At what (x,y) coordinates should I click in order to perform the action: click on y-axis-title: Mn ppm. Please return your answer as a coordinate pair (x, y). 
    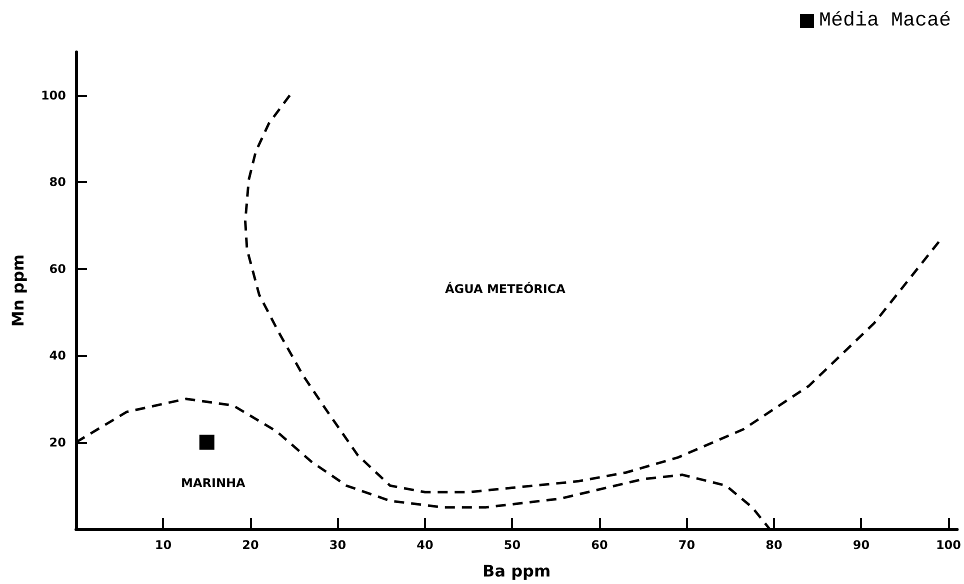
    Looking at the image, I should click on (18, 290).